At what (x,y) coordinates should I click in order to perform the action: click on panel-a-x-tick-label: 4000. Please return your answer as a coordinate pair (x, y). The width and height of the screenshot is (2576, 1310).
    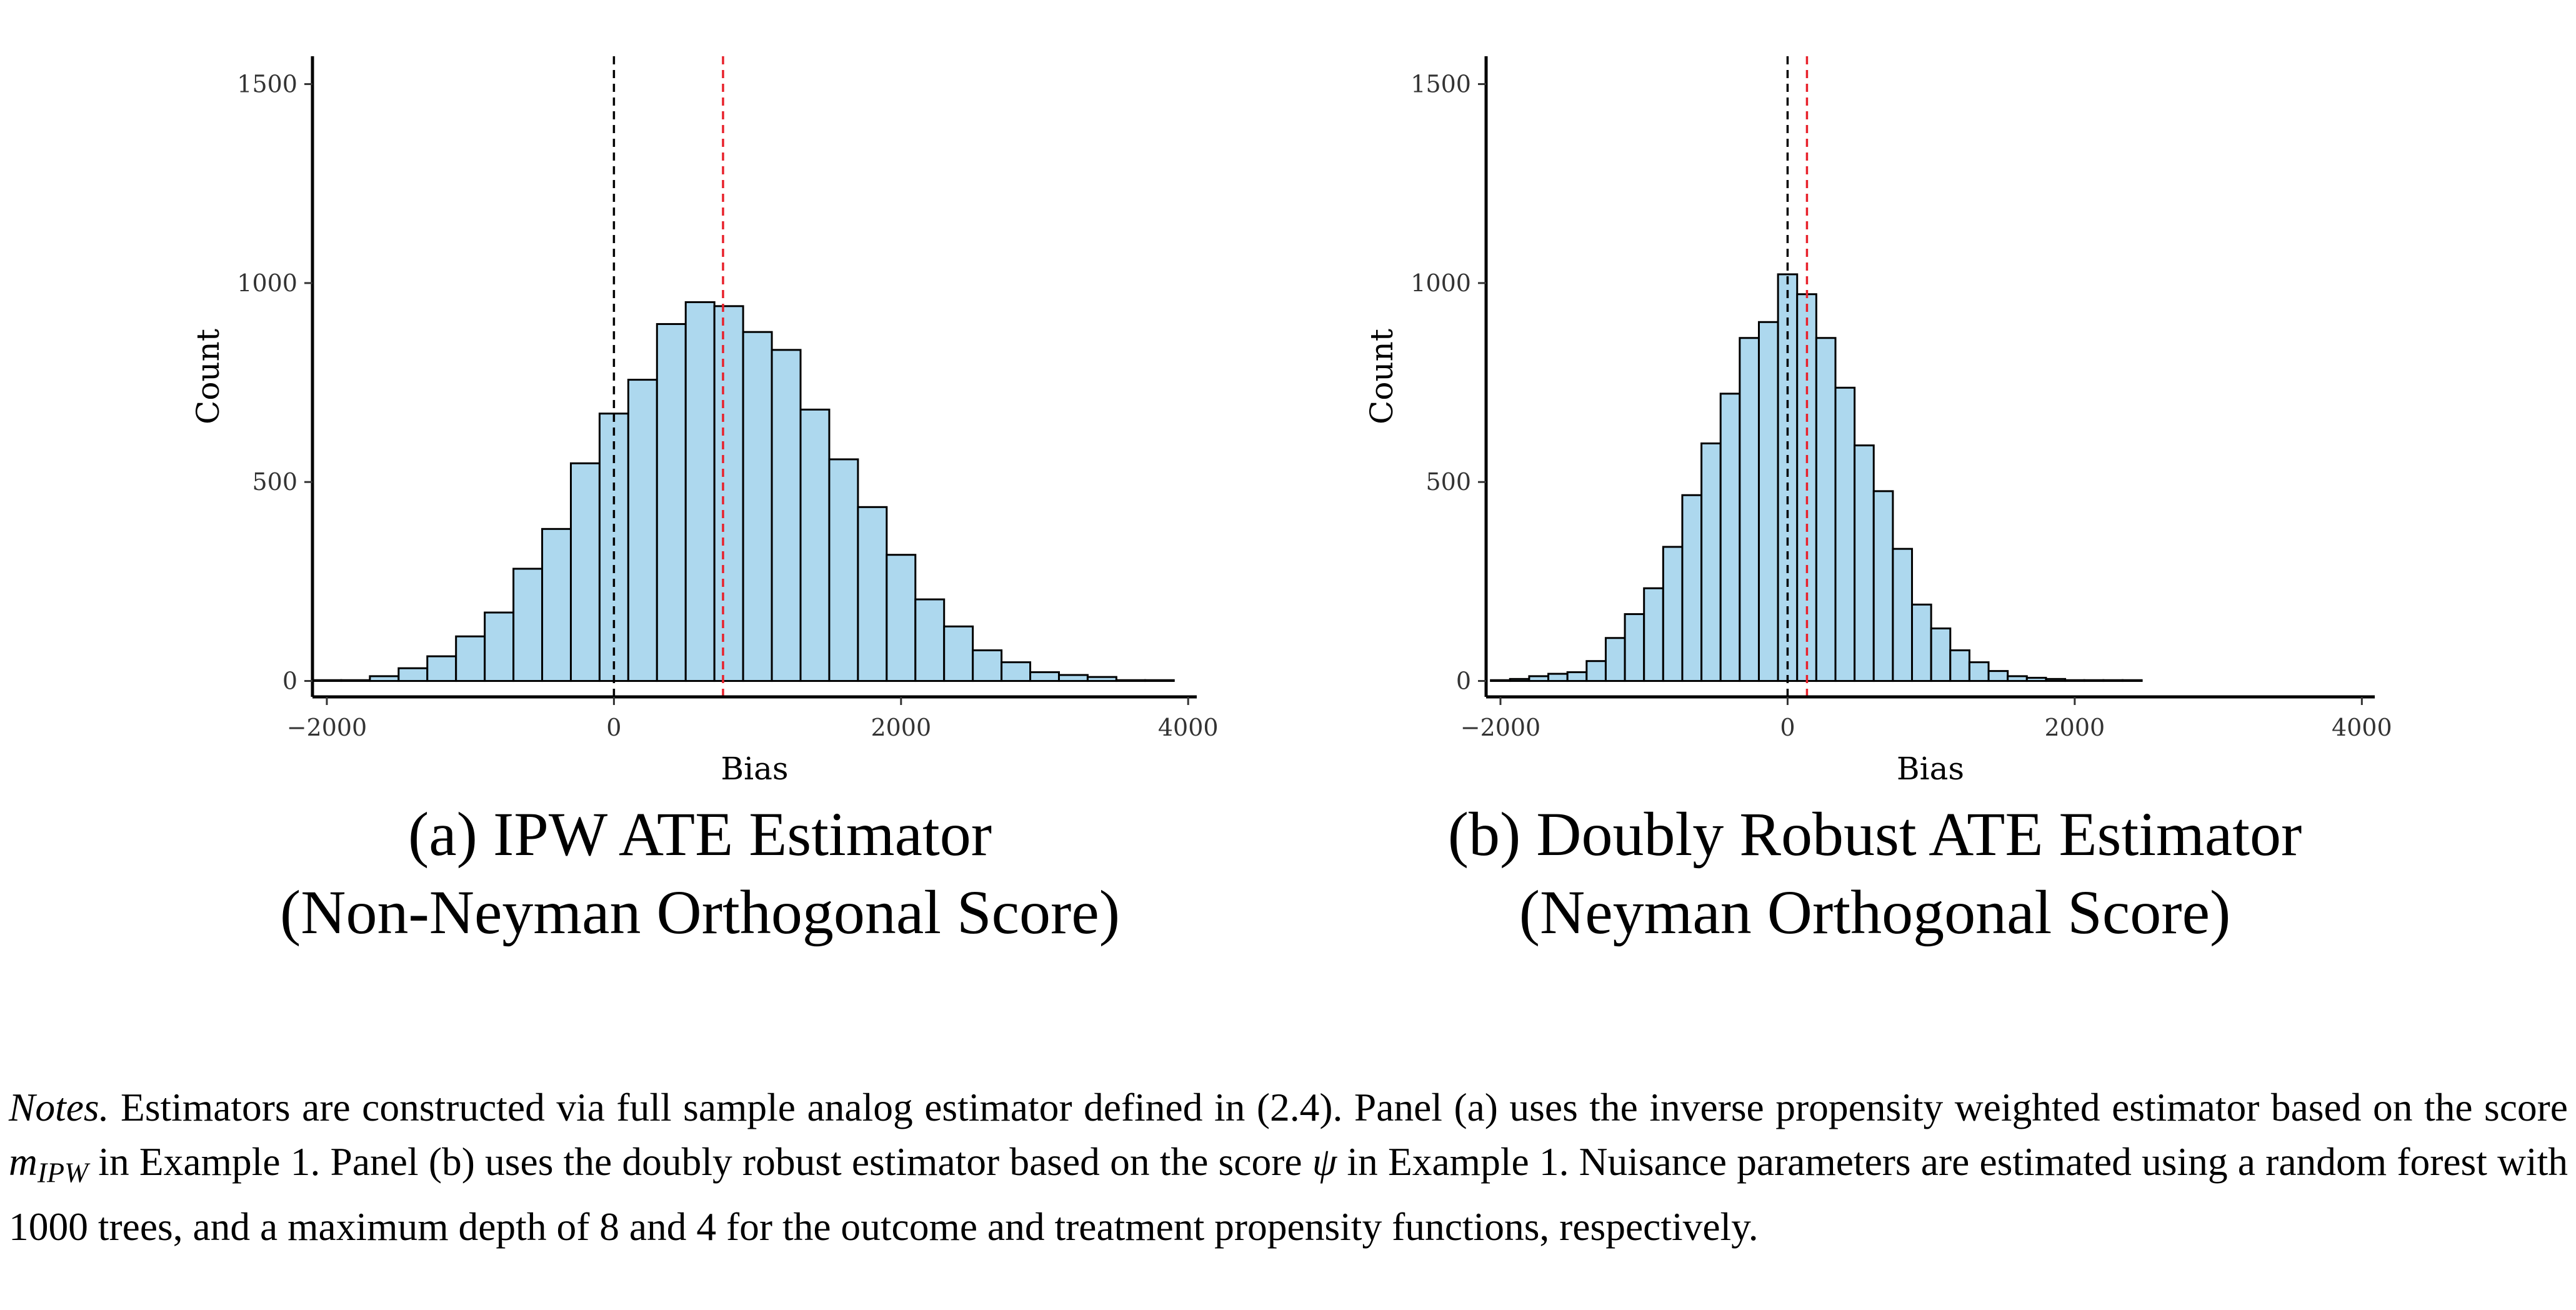
    Looking at the image, I should click on (1188, 727).